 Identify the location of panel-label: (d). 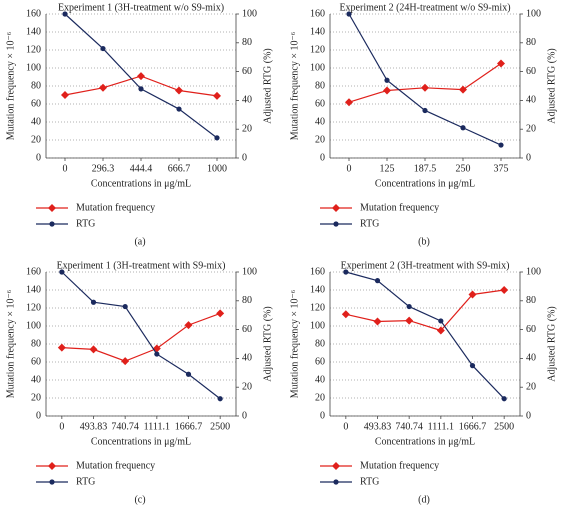
(424, 499).